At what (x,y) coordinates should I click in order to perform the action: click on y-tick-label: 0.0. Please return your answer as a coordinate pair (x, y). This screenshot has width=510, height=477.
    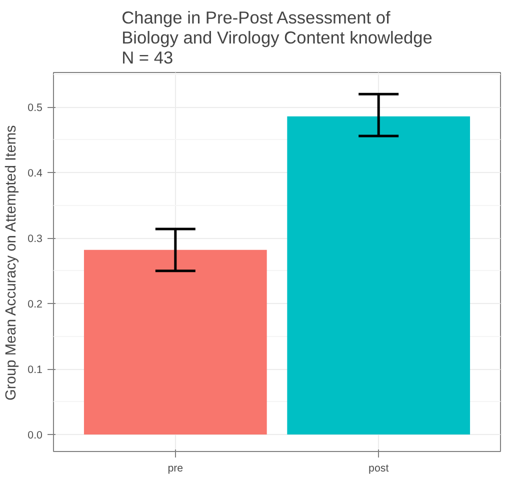
    Looking at the image, I should click on (35, 435).